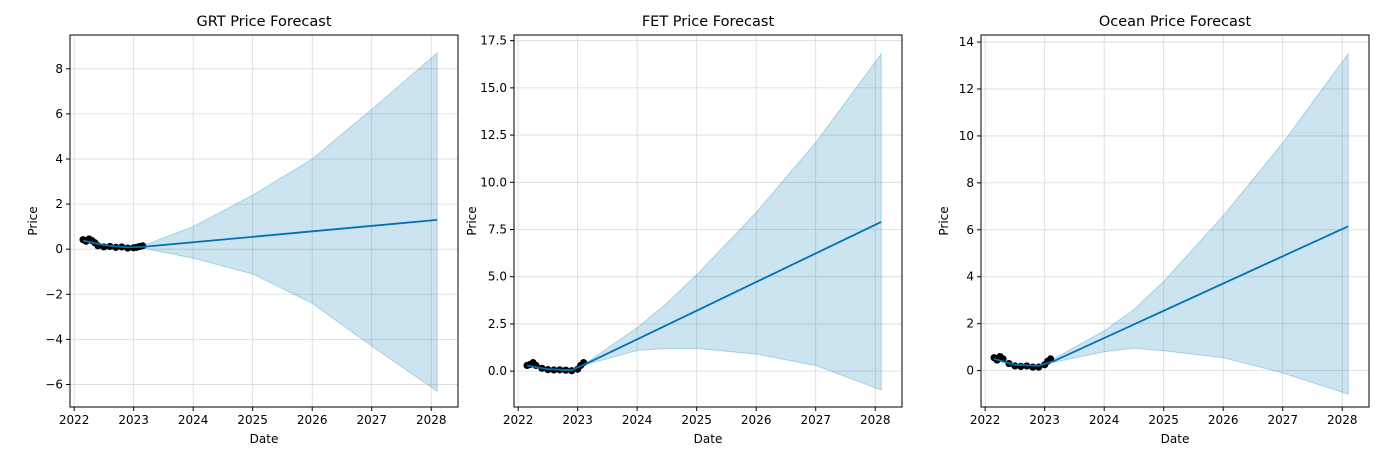  Describe the element at coordinates (493, 88) in the screenshot. I see `y-tick-label: 15.0` at that location.